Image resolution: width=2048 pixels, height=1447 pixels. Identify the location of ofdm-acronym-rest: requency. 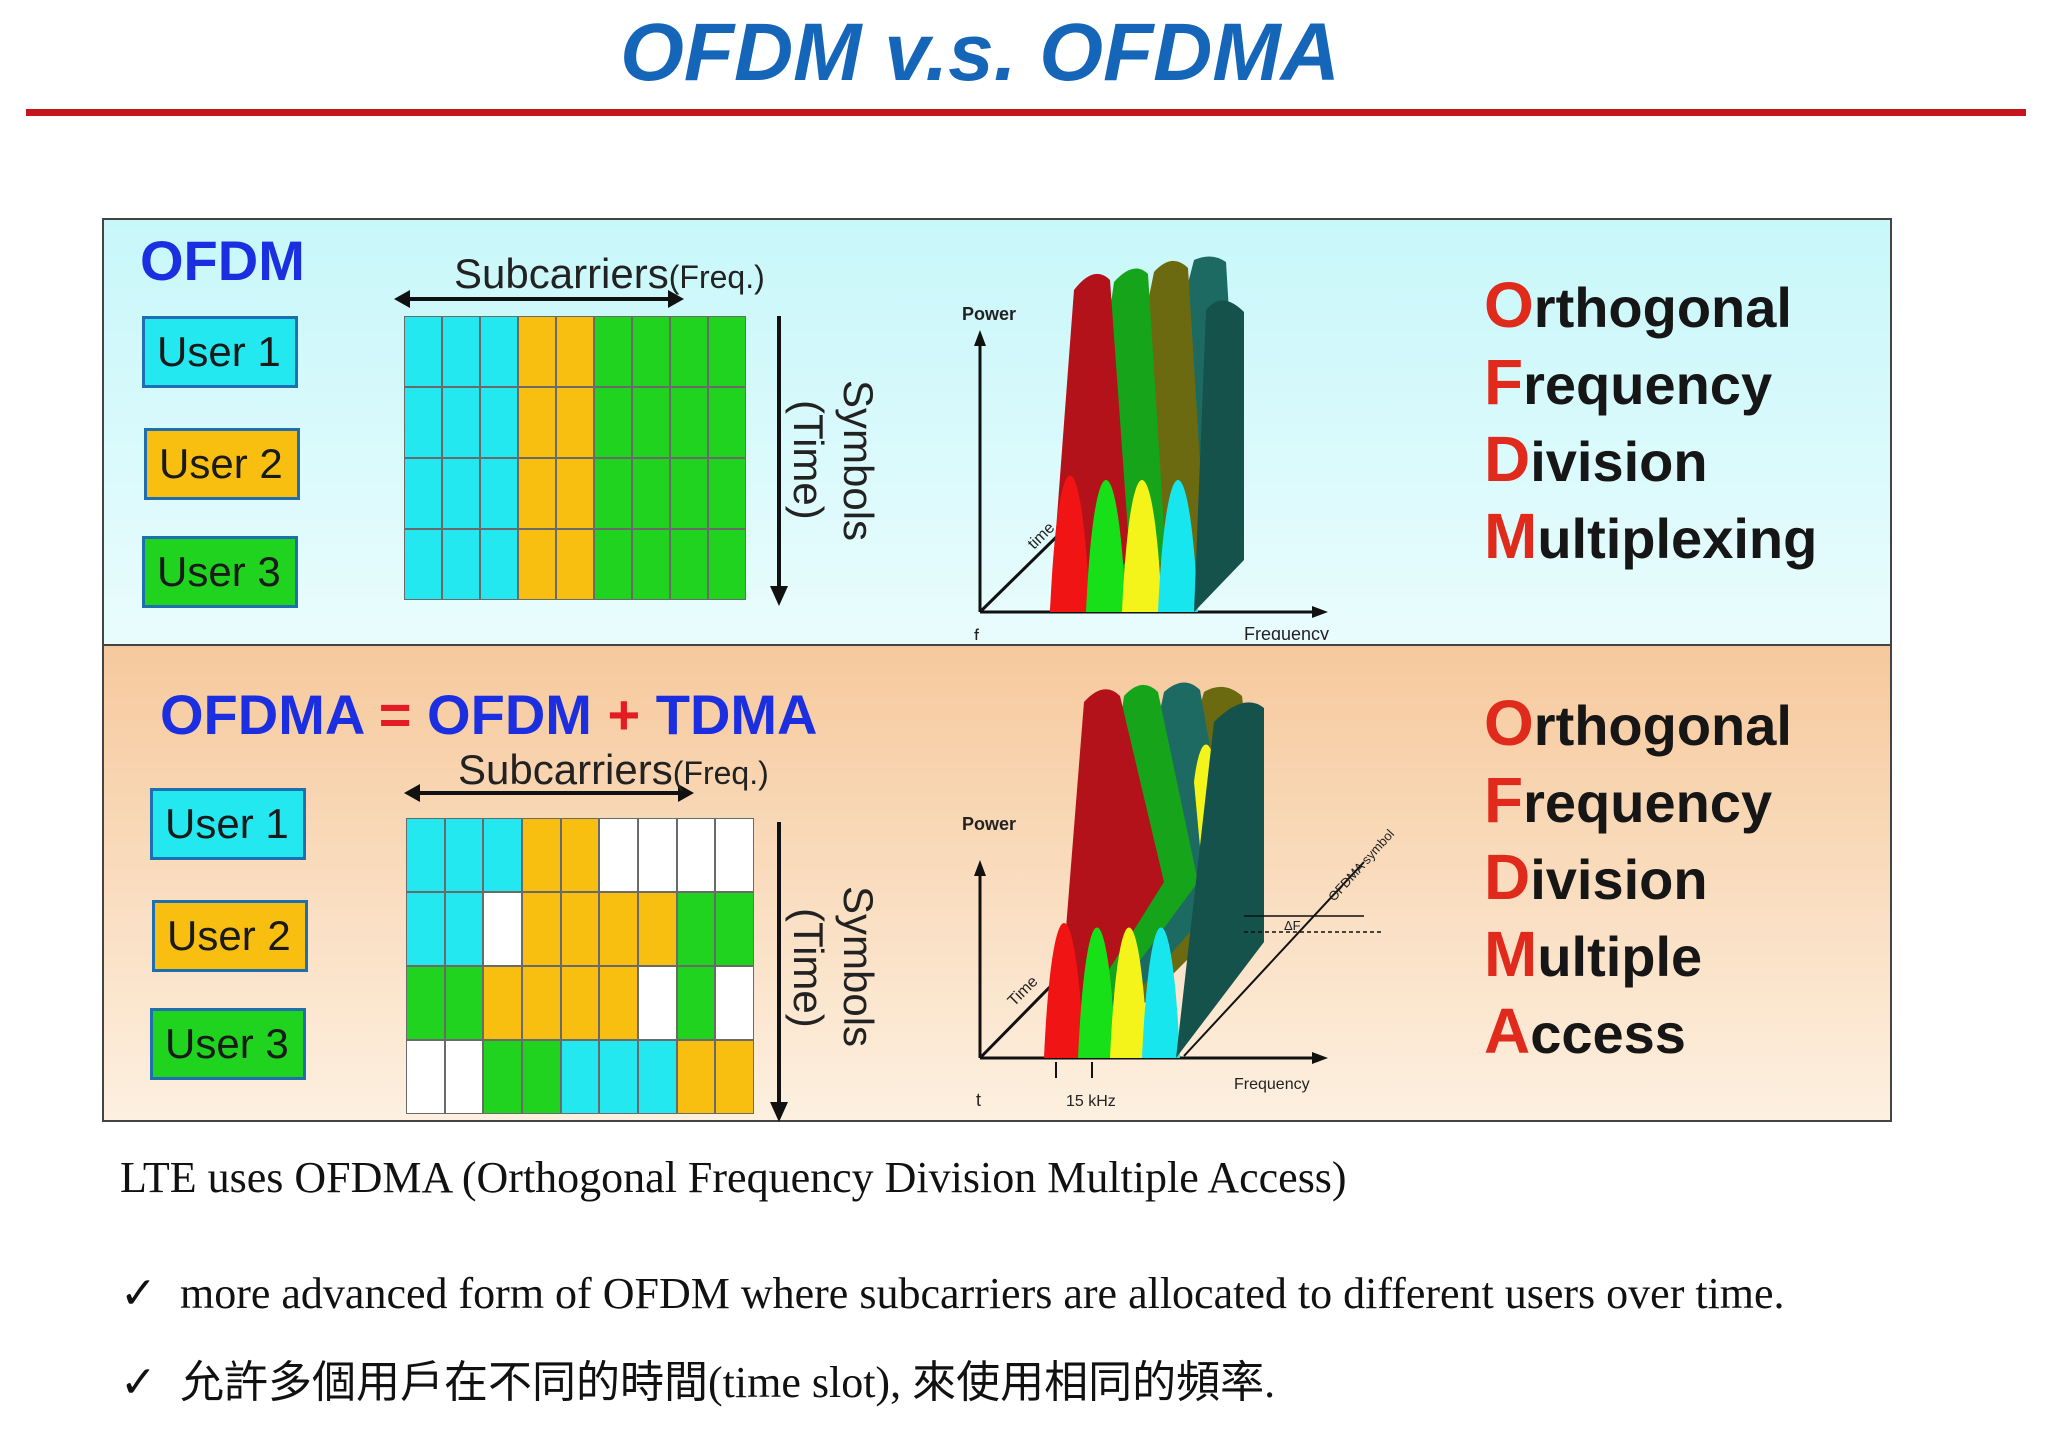
(1648, 384).